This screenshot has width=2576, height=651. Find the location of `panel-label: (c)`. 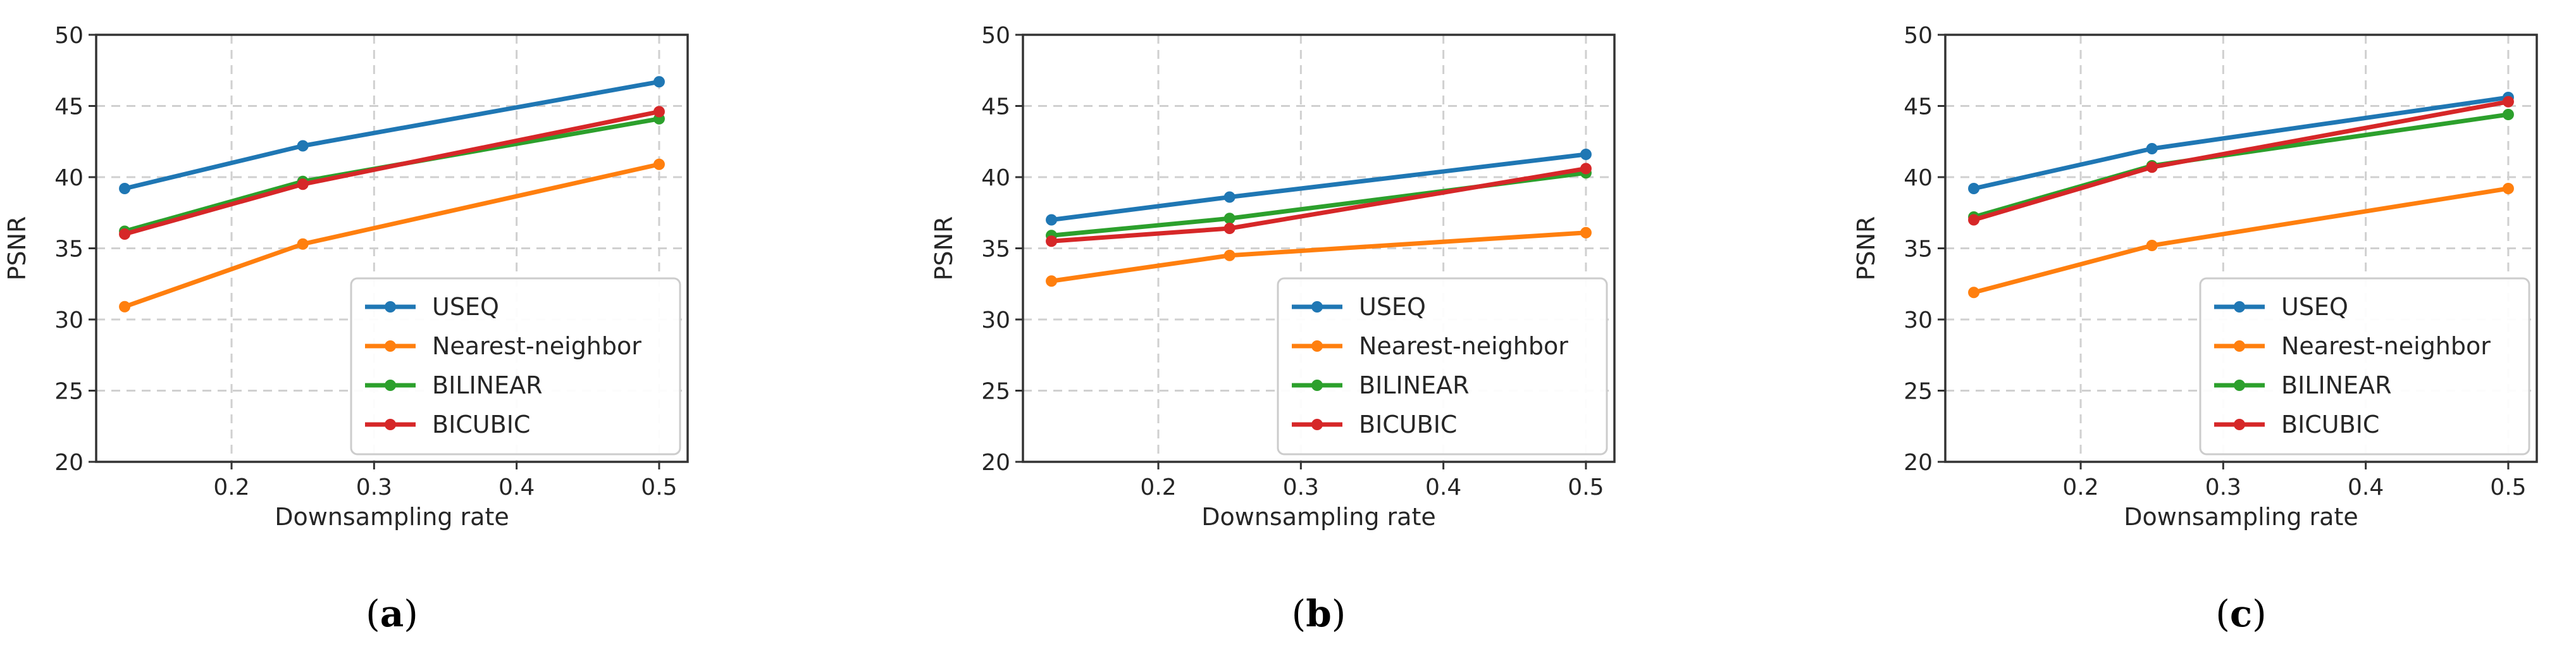

panel-label: (c) is located at coordinates (2241, 613).